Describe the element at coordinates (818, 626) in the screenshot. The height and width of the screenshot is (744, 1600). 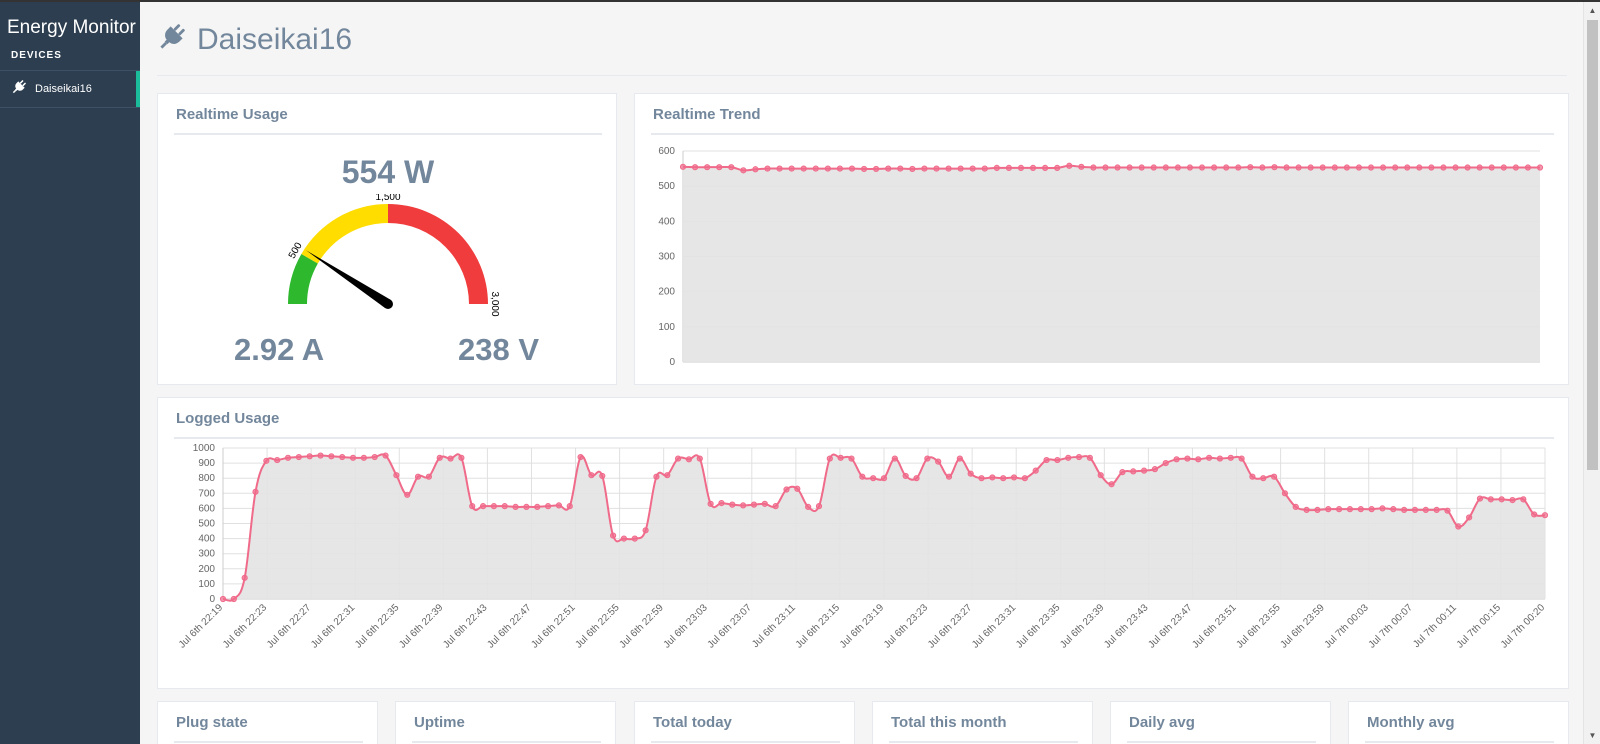
I see `x-tick-label: Jul 6th 23:15` at that location.